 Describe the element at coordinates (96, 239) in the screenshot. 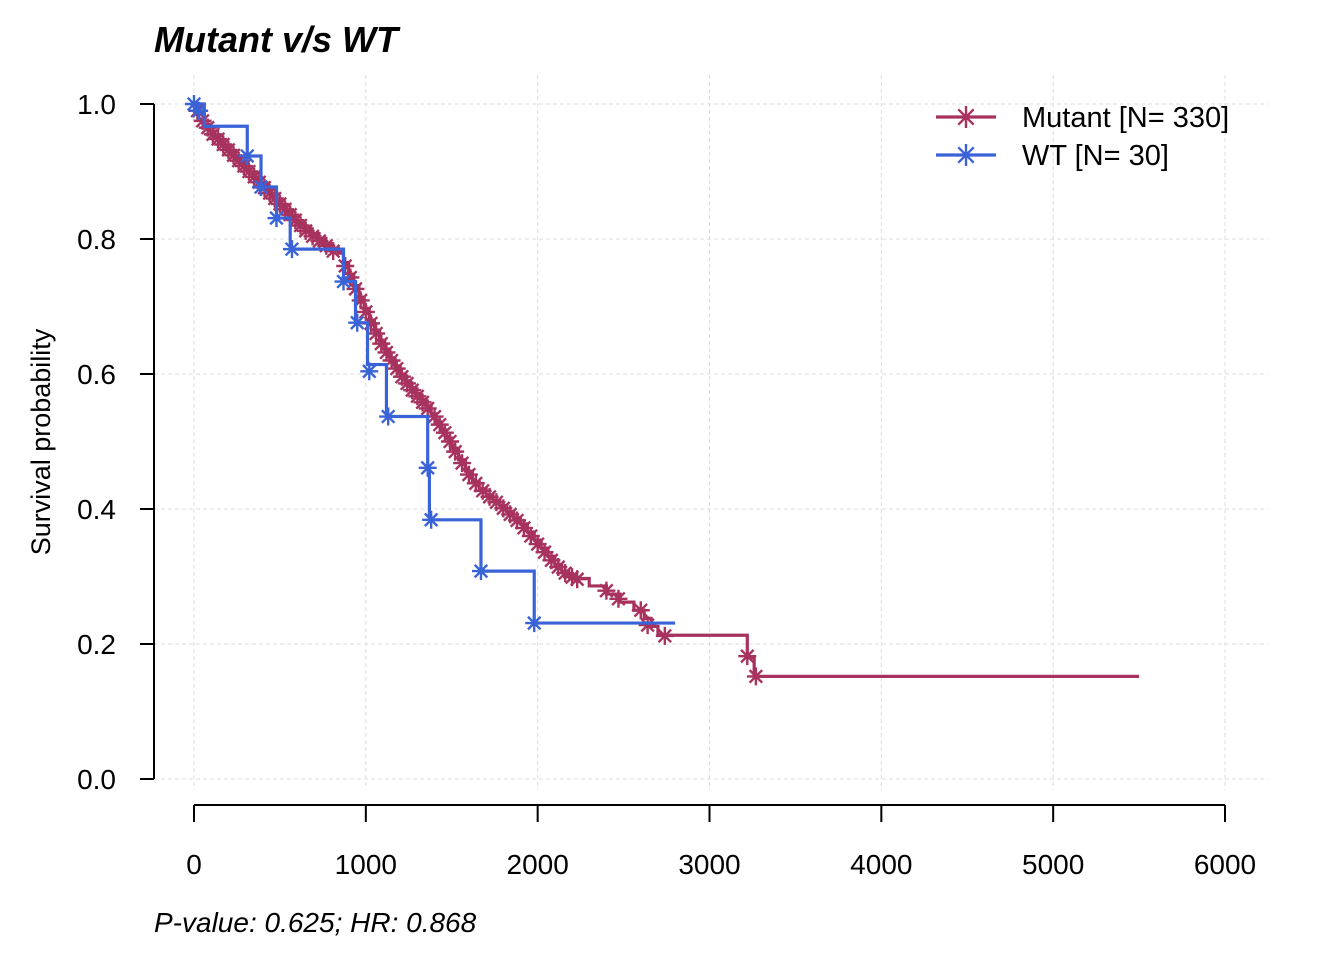

I see `y-tick-label: 0.8` at that location.